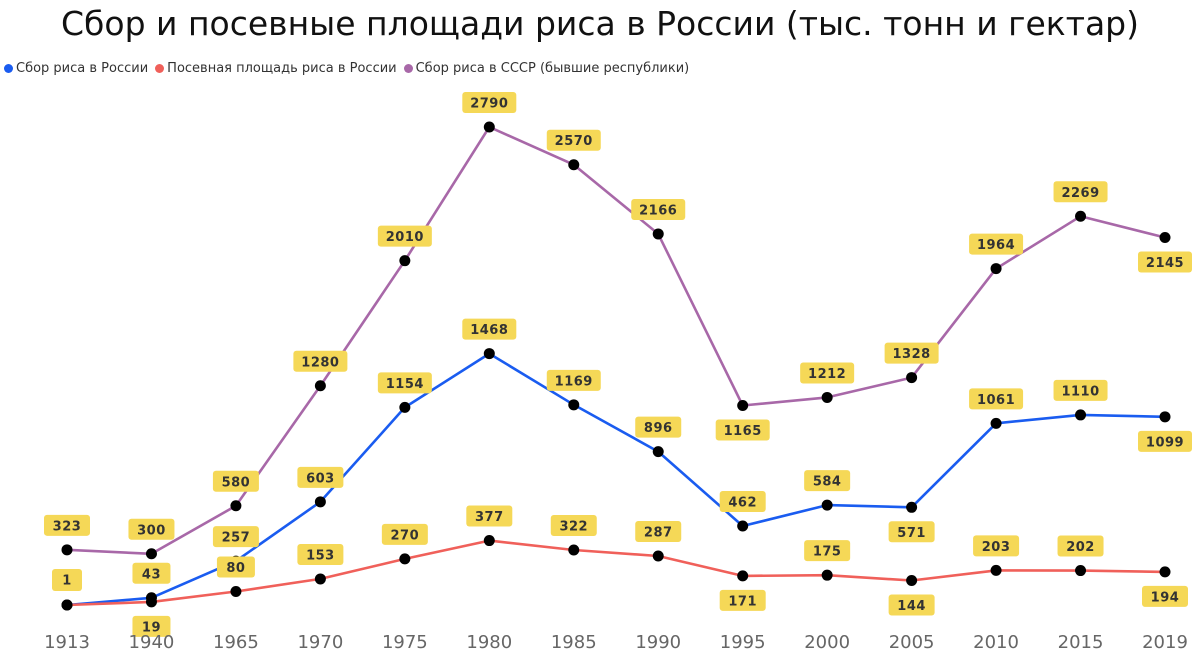 The width and height of the screenshot is (1200, 654). Describe the element at coordinates (552, 68) in the screenshot. I see `legend-label-ussr-harvest: Сбор риса в СССР (бывшие республики)` at that location.